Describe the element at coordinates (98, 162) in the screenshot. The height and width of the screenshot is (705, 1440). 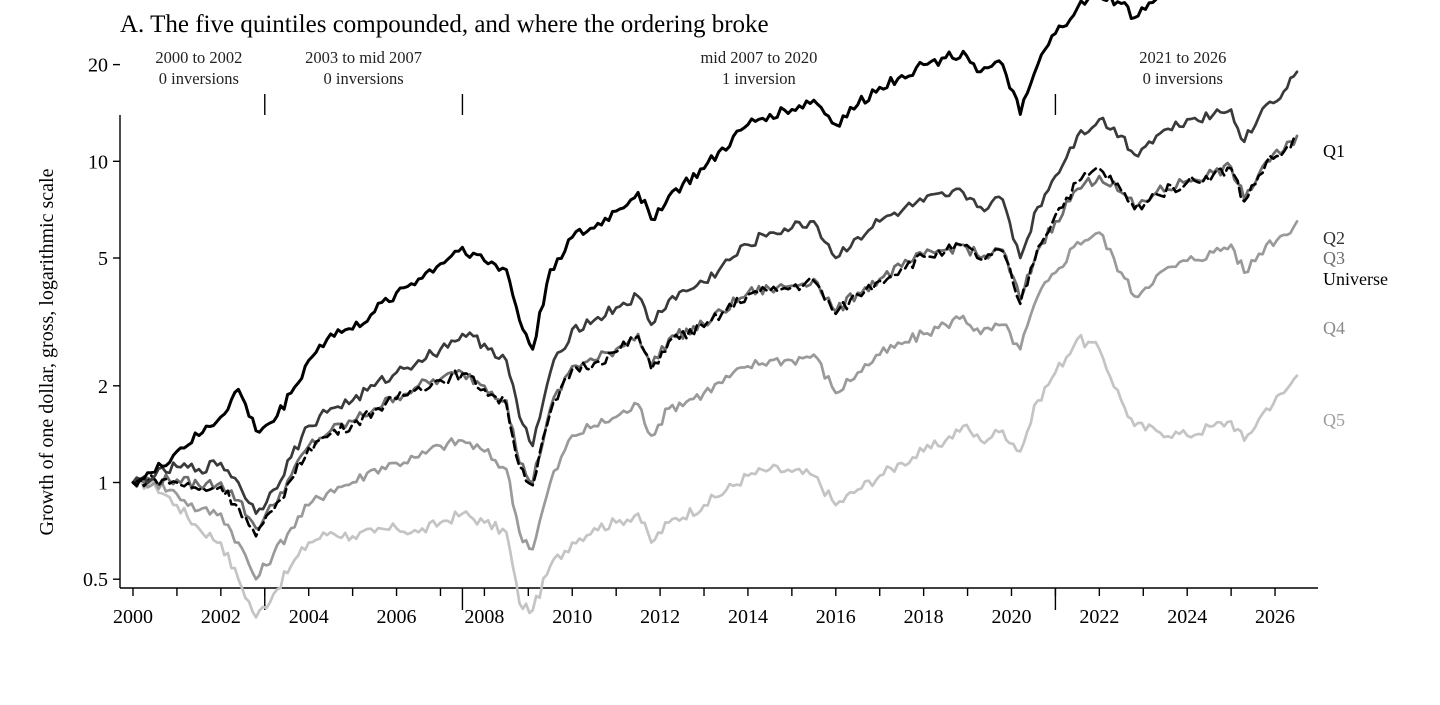
I see `y-tick-label: 10` at that location.